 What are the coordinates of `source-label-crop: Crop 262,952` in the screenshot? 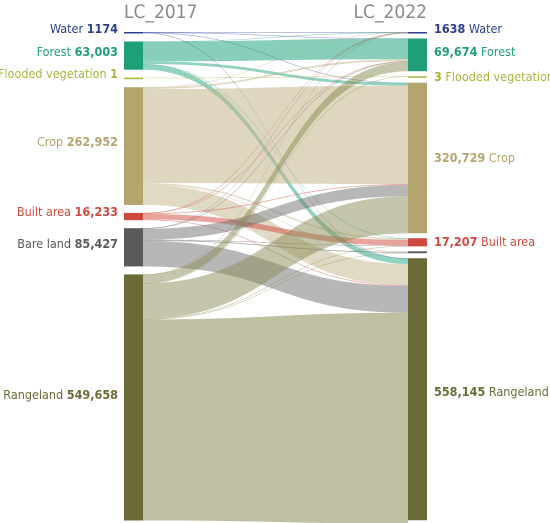 It's located at (77, 141).